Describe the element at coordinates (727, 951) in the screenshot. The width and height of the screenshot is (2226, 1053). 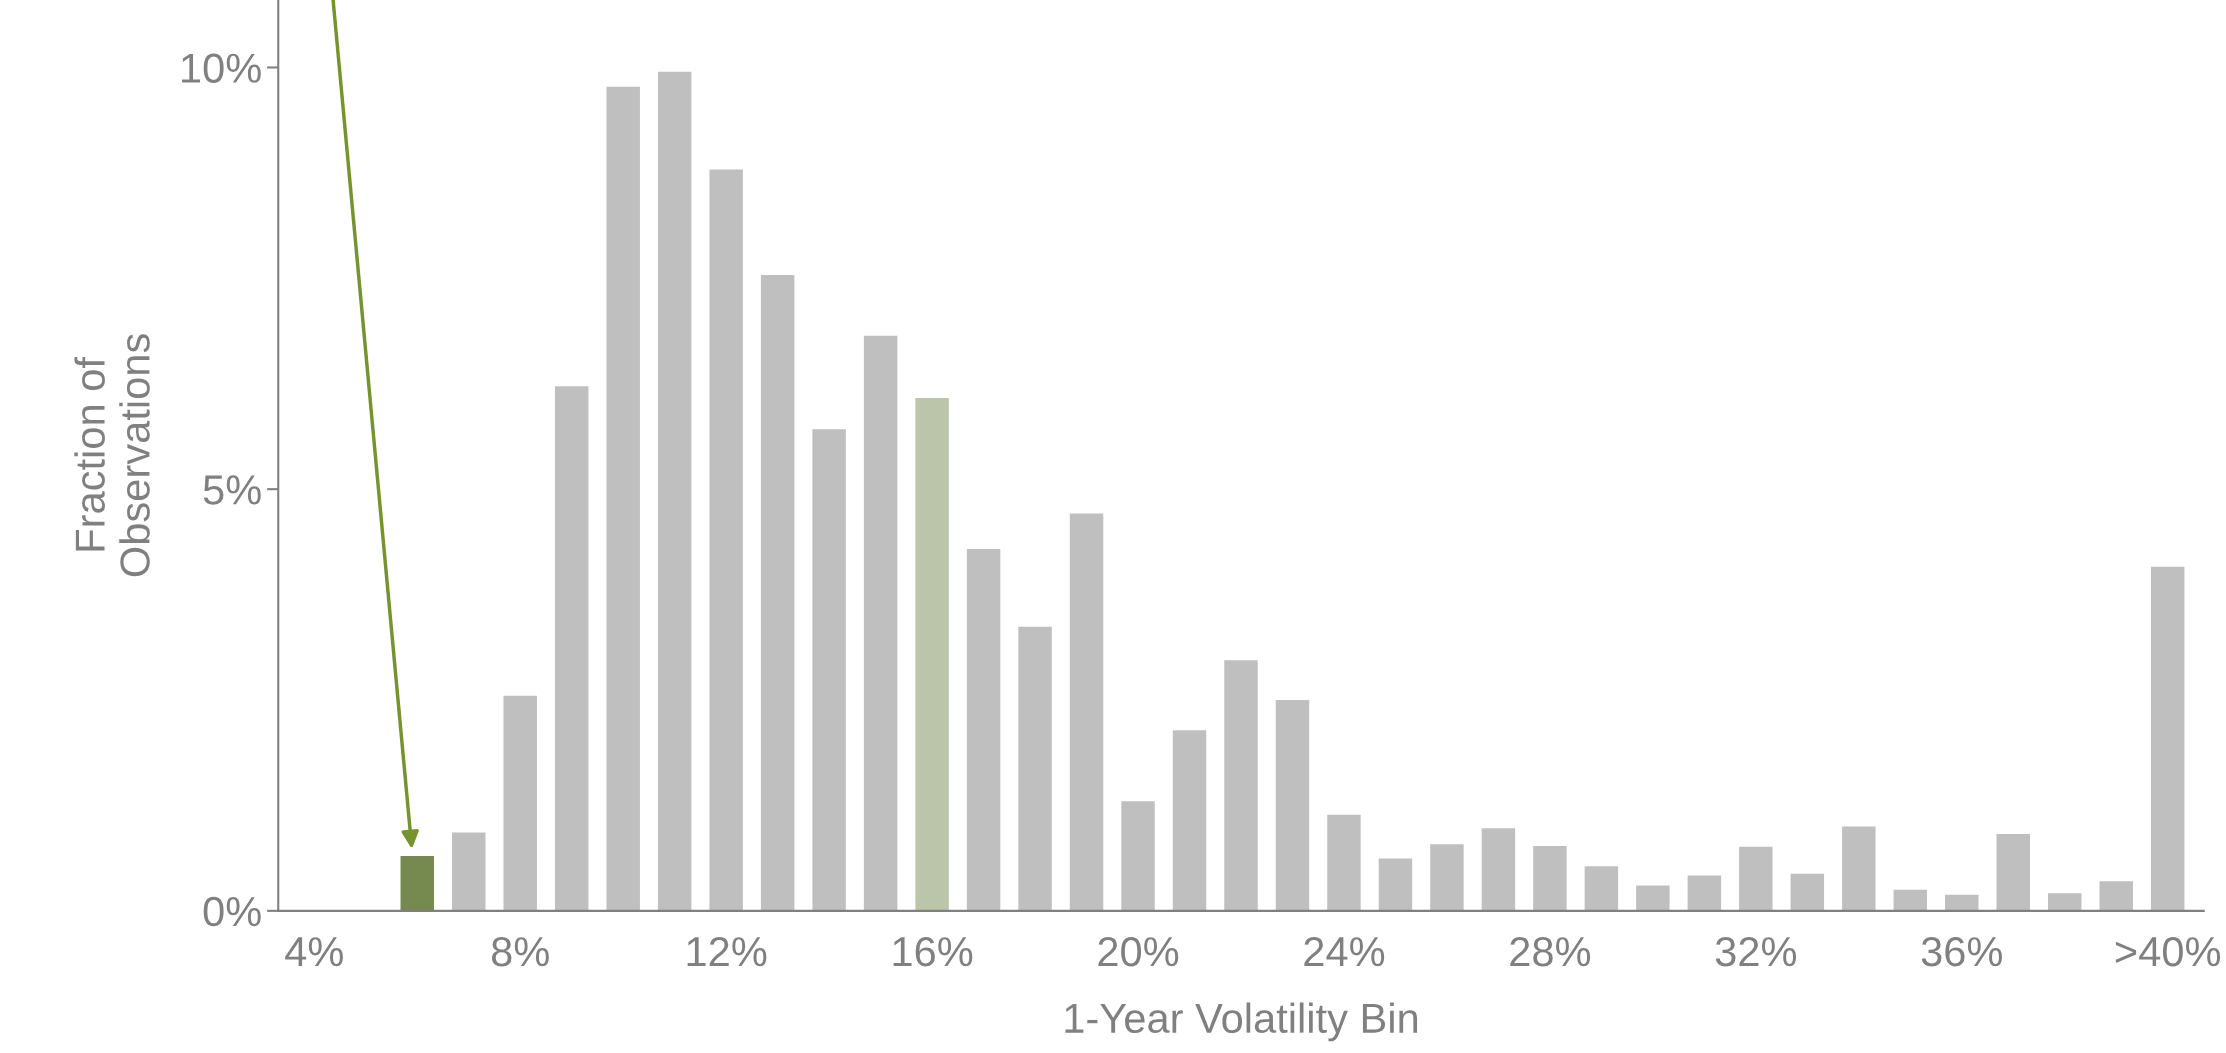
I see `x-tick-label: 12%` at that location.